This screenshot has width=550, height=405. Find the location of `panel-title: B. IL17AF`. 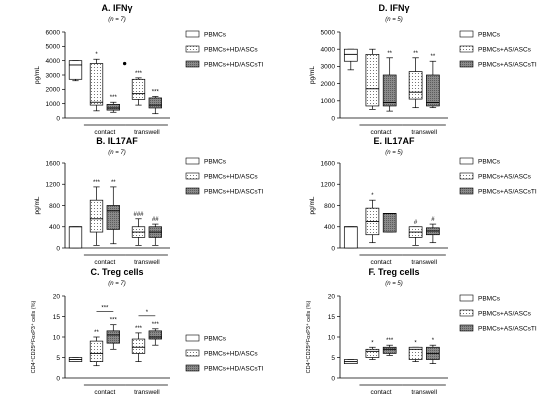

panel-title: B. IL17AF is located at coordinates (117, 141).